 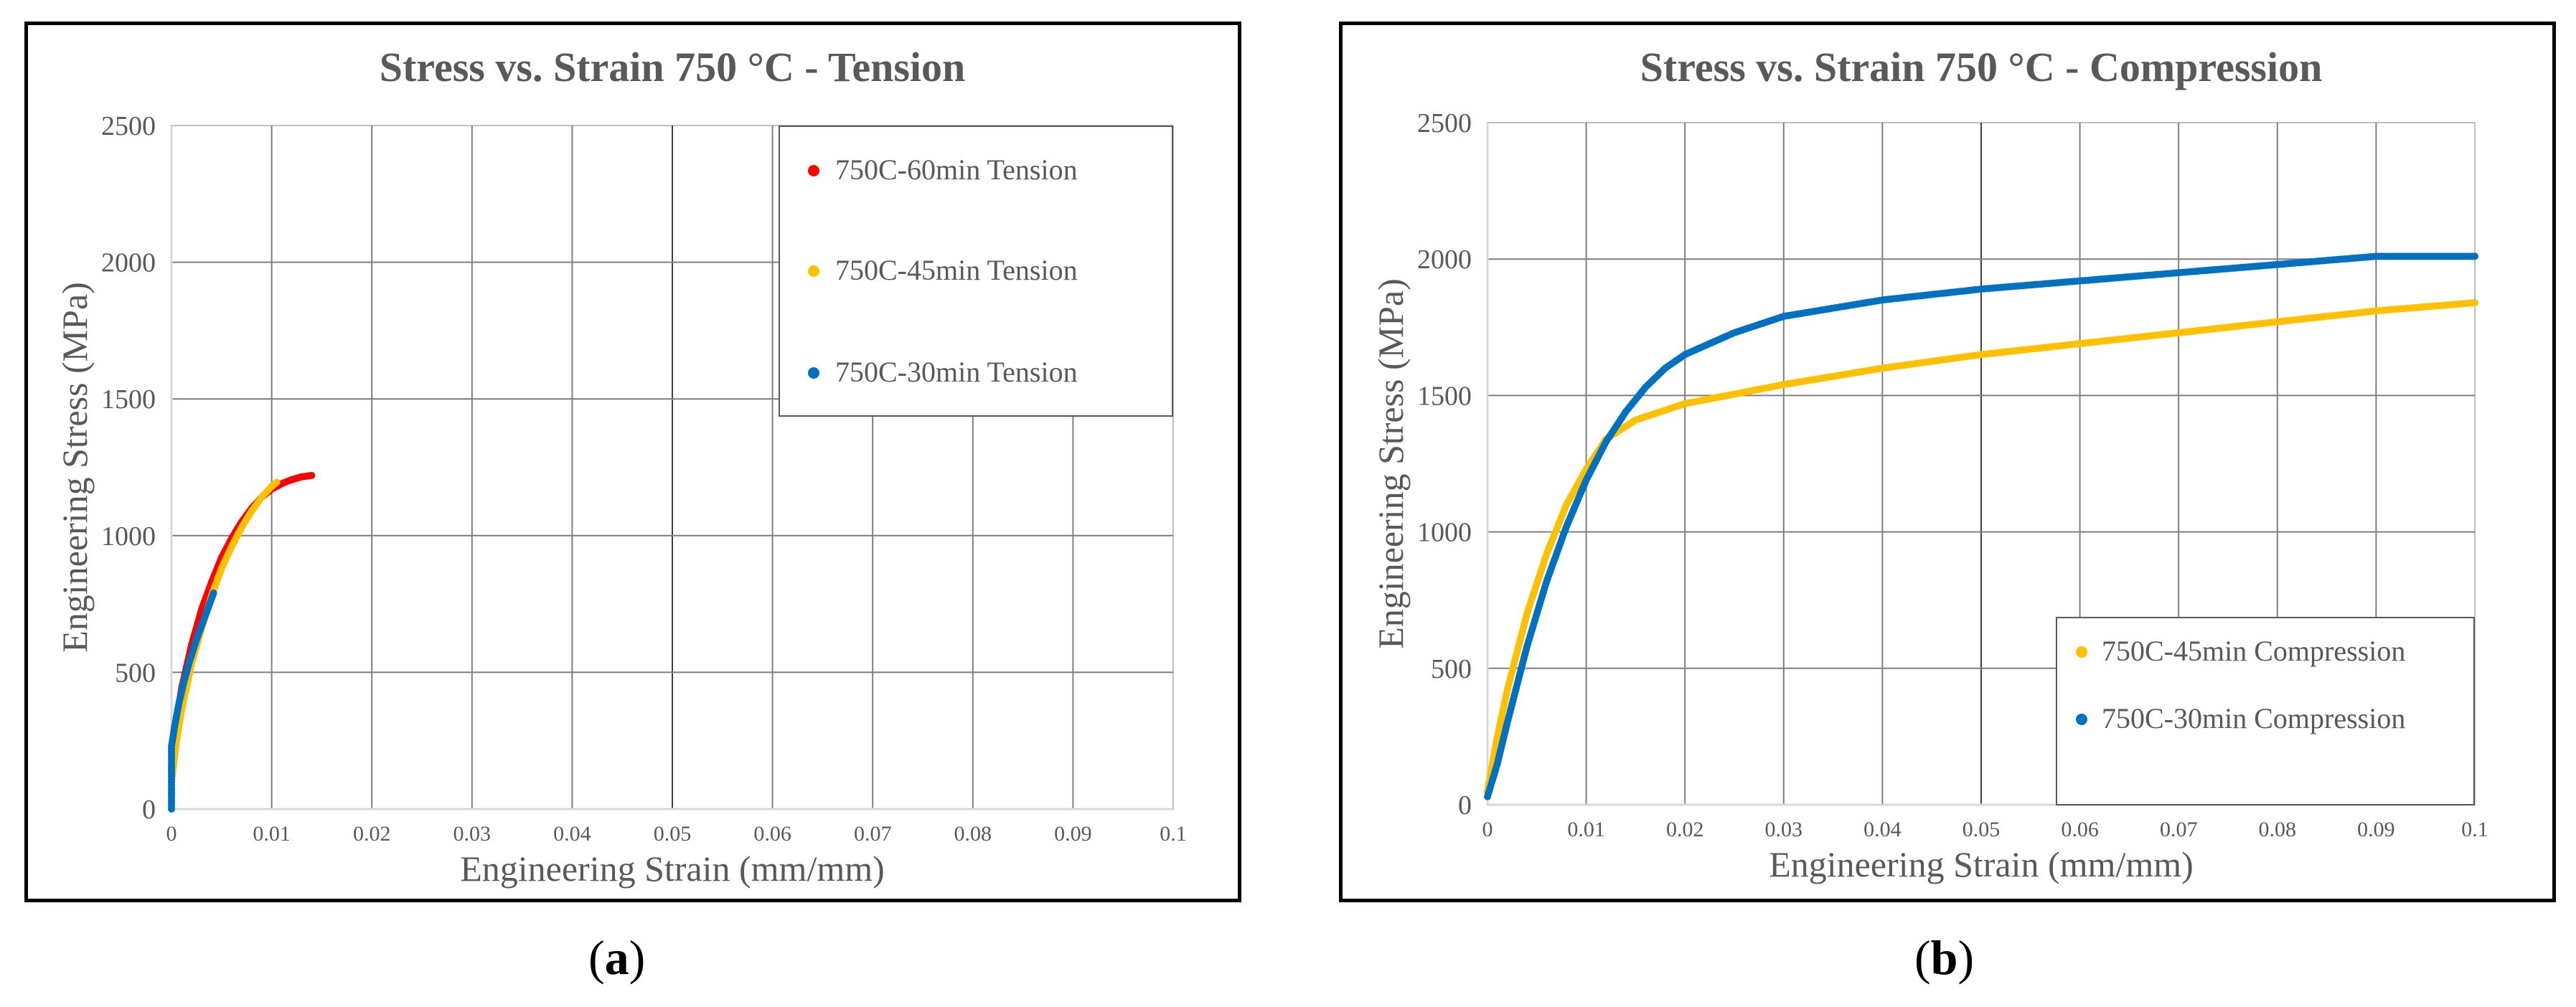 I want to click on charta-ytick-label: 2000, so click(x=128, y=263).